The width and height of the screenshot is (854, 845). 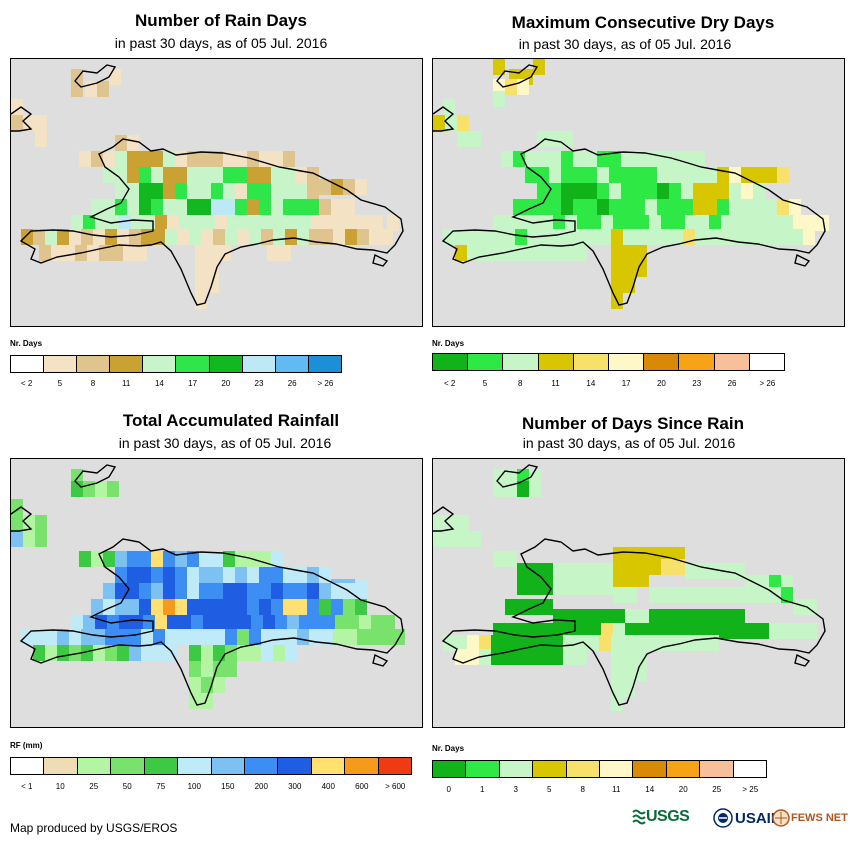 I want to click on legend-label: < 1, so click(x=27, y=786).